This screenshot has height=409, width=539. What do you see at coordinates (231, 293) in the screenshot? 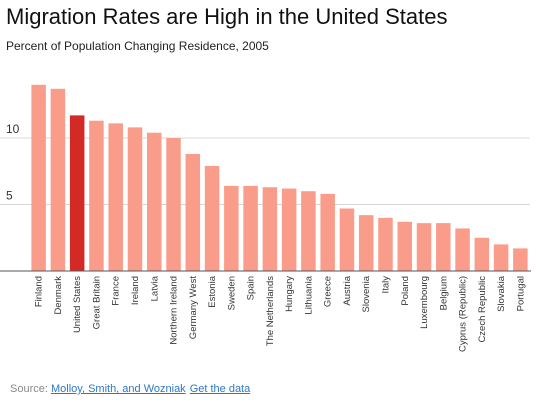
I see `x-tick-label: Sweden` at bounding box center [231, 293].